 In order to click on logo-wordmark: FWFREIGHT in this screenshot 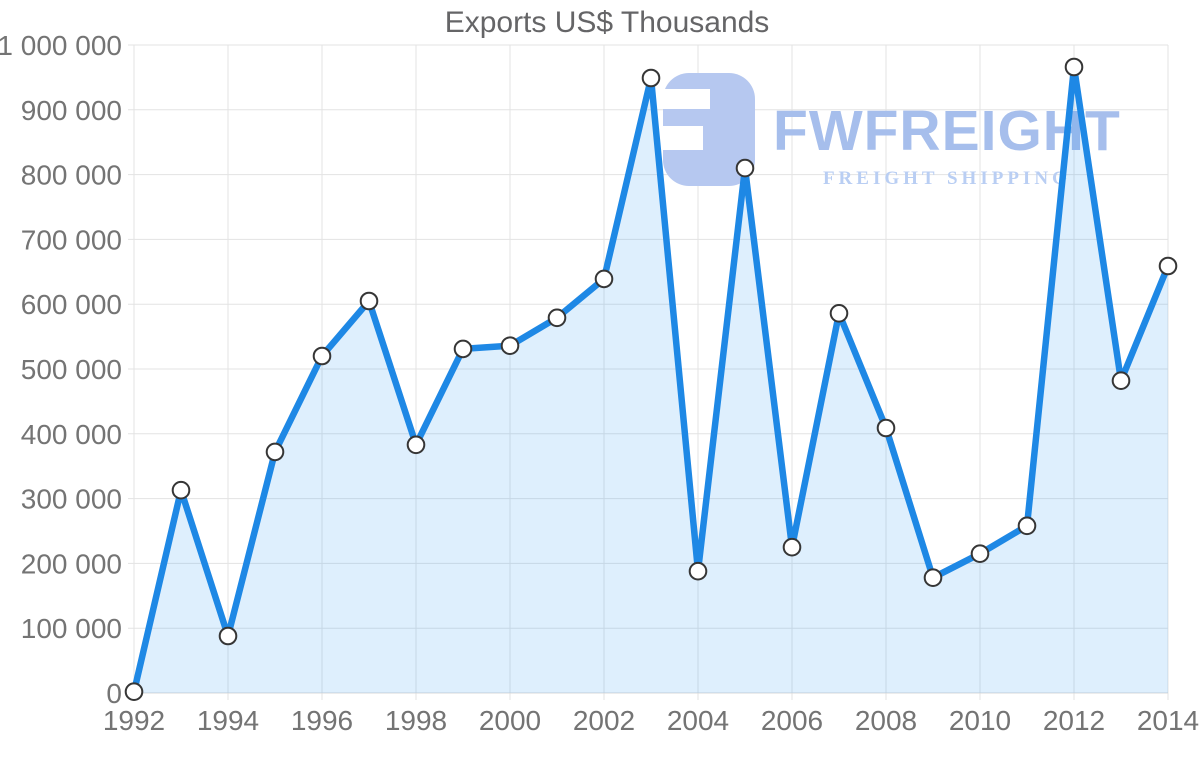, I will do `click(947, 131)`.